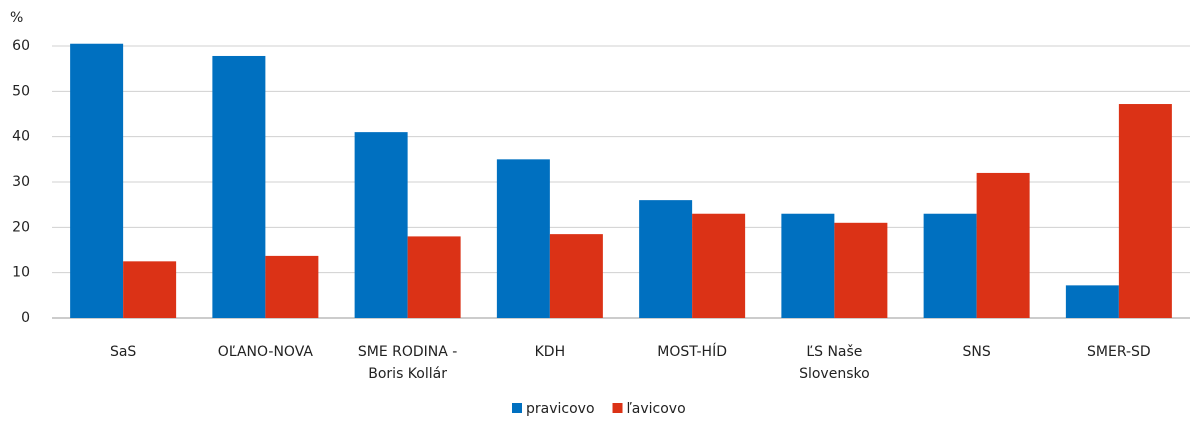 The image size is (1203, 424). I want to click on x-tick-label: KDH, so click(550, 352).